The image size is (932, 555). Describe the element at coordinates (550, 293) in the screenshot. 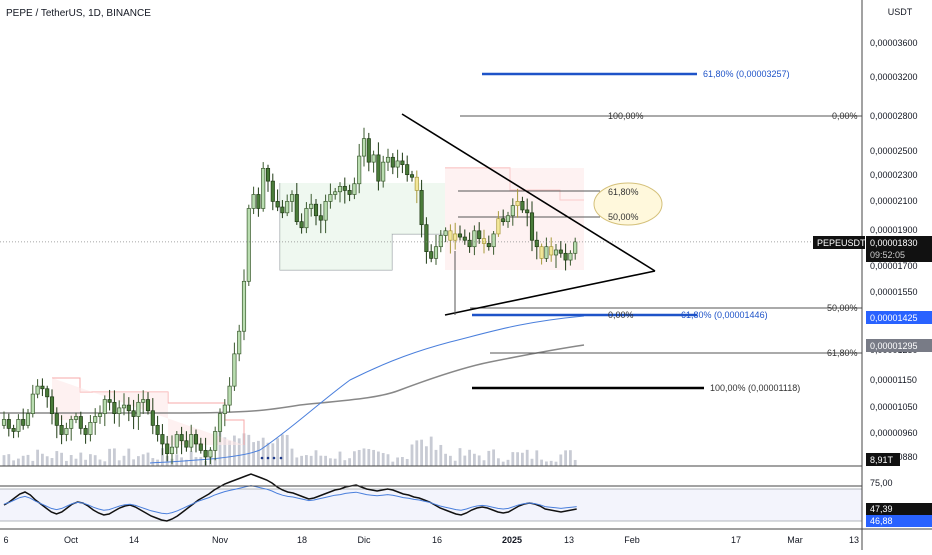

I see `triangle-lower-line` at that location.